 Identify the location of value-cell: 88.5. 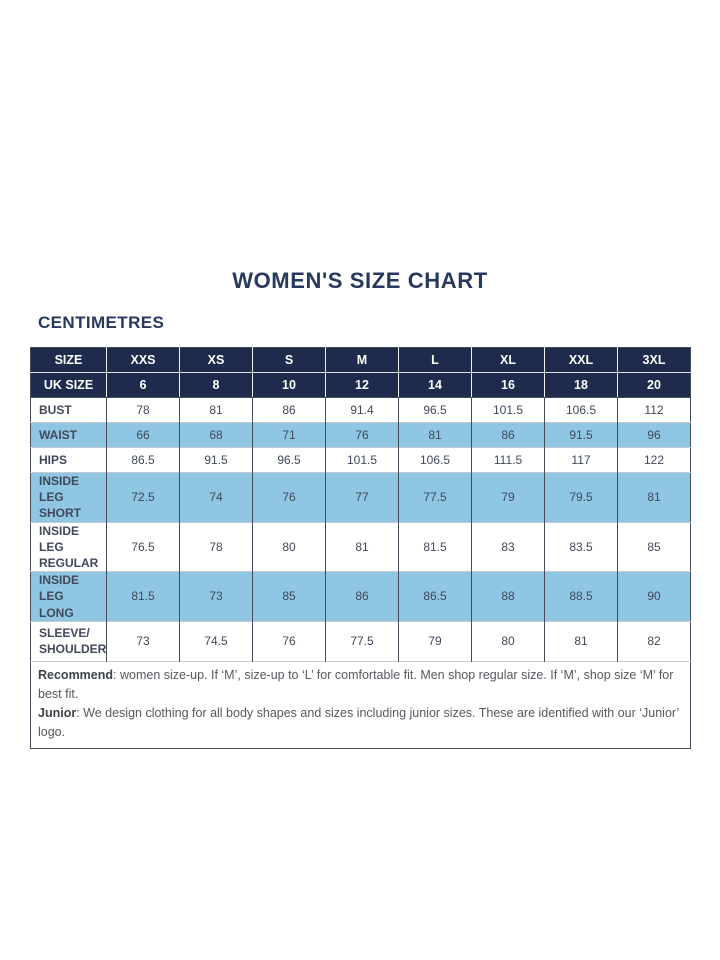
(581, 596).